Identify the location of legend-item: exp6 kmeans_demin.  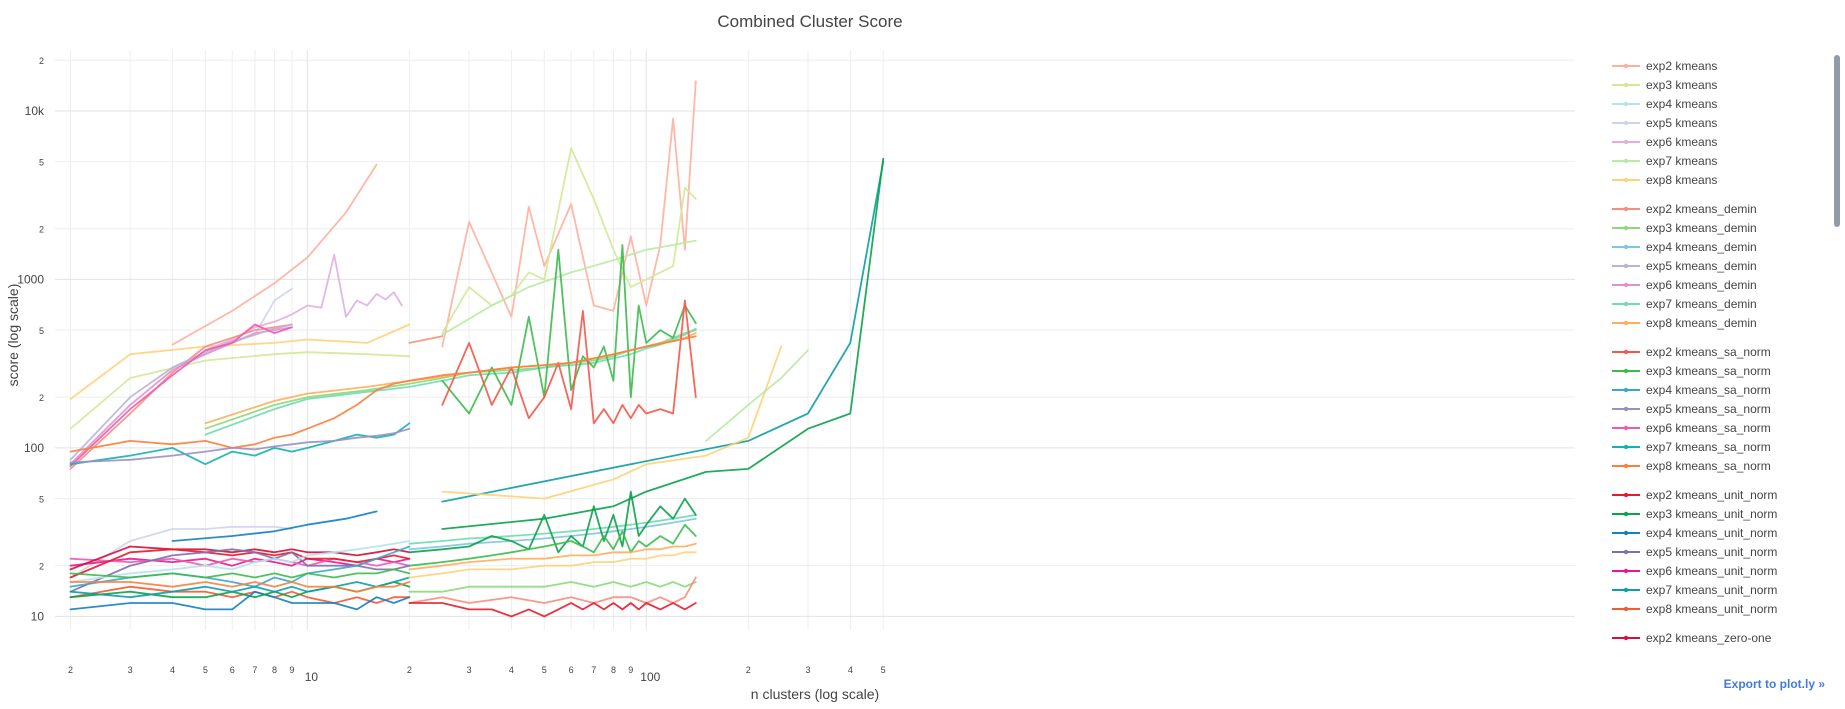
(1684, 285).